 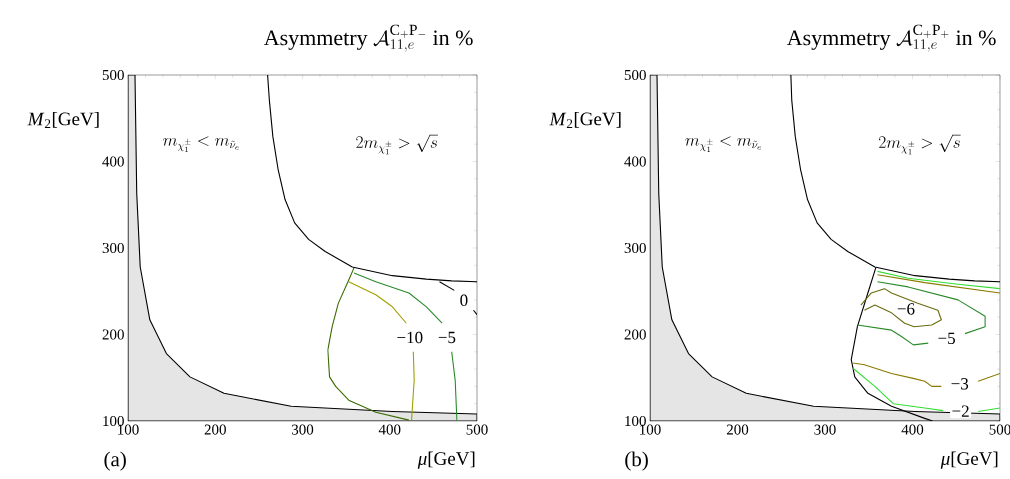 What do you see at coordinates (906, 309) in the screenshot?
I see `series-label: −6` at bounding box center [906, 309].